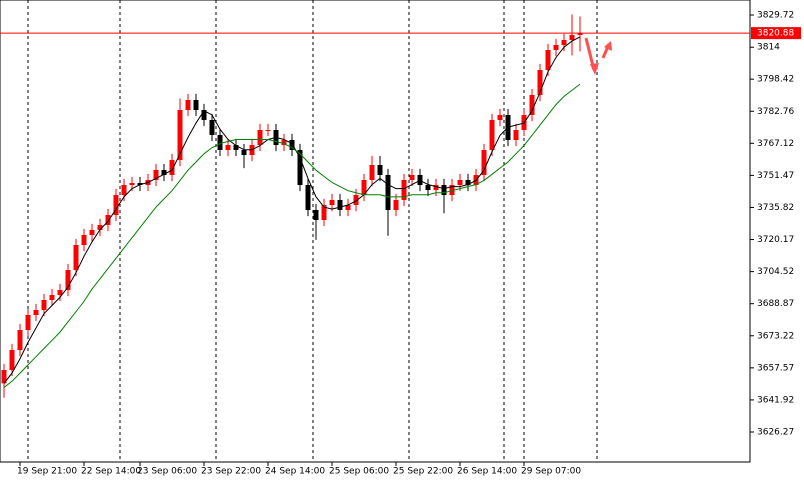 Image resolution: width=804 pixels, height=482 pixels. What do you see at coordinates (775, 144) in the screenshot?
I see `y-tick-label: 3767.12` at bounding box center [775, 144].